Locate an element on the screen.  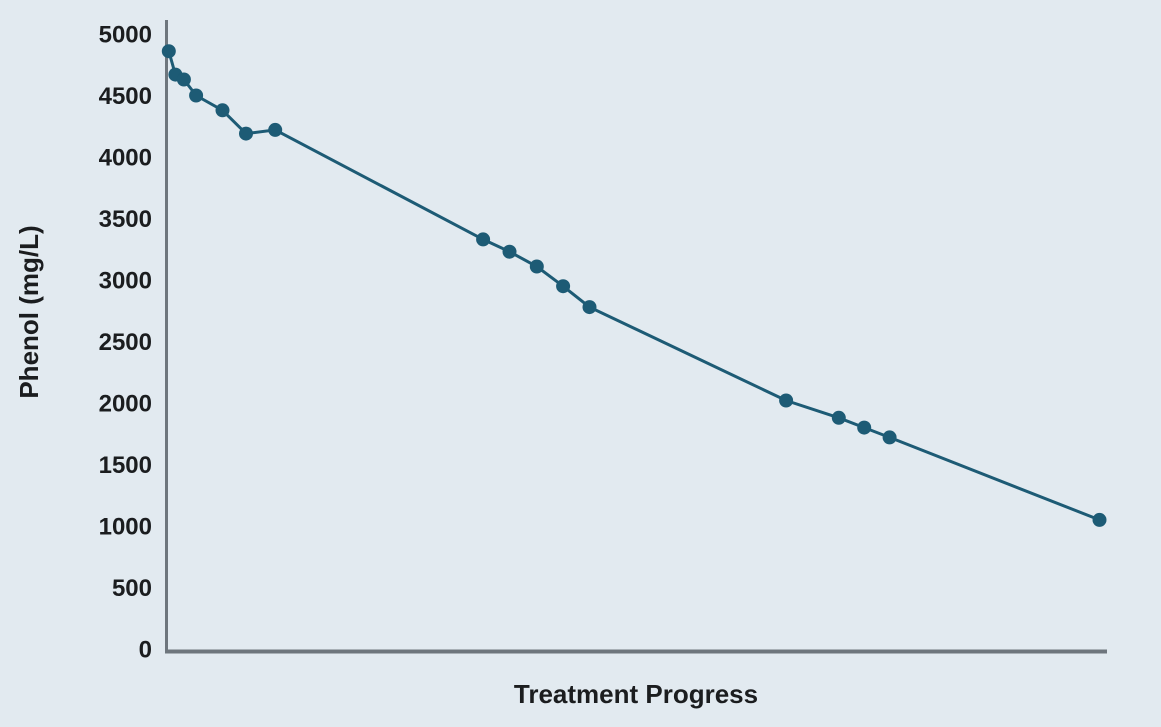
y-tick-label: 1000 is located at coordinates (125, 527).